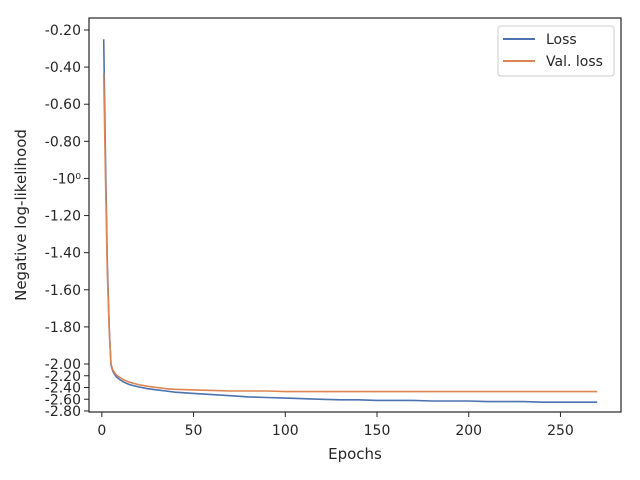 The height and width of the screenshot is (480, 640). I want to click on x-tick-label: 200, so click(468, 431).